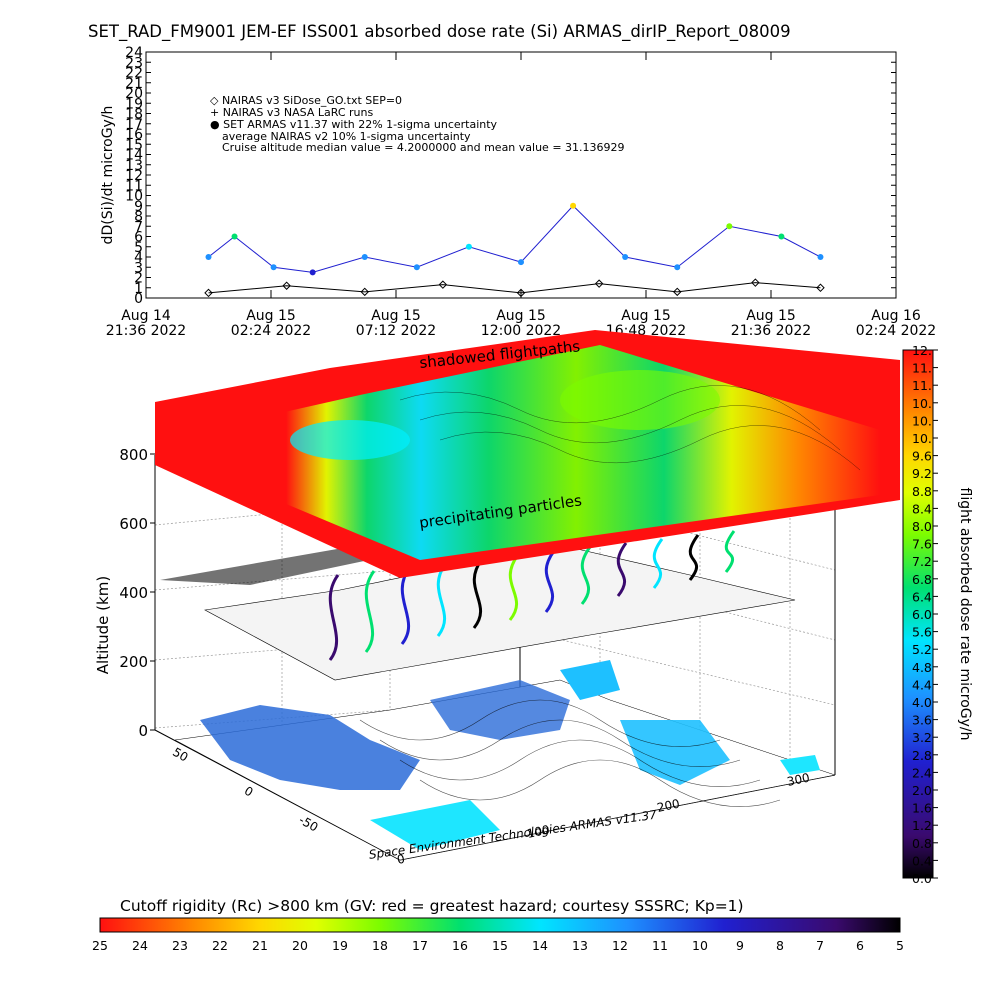 The height and width of the screenshot is (1000, 1000). I want to click on bottom-colorbar-tick: 20, so click(300, 945).